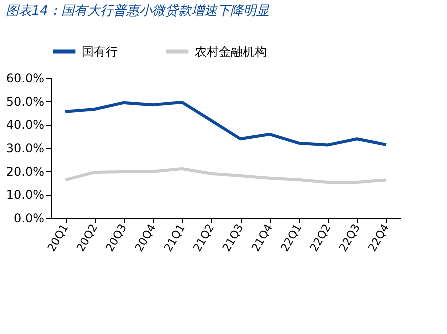  What do you see at coordinates (29, 219) in the screenshot?
I see `y-tick-label: 0.0%` at bounding box center [29, 219].